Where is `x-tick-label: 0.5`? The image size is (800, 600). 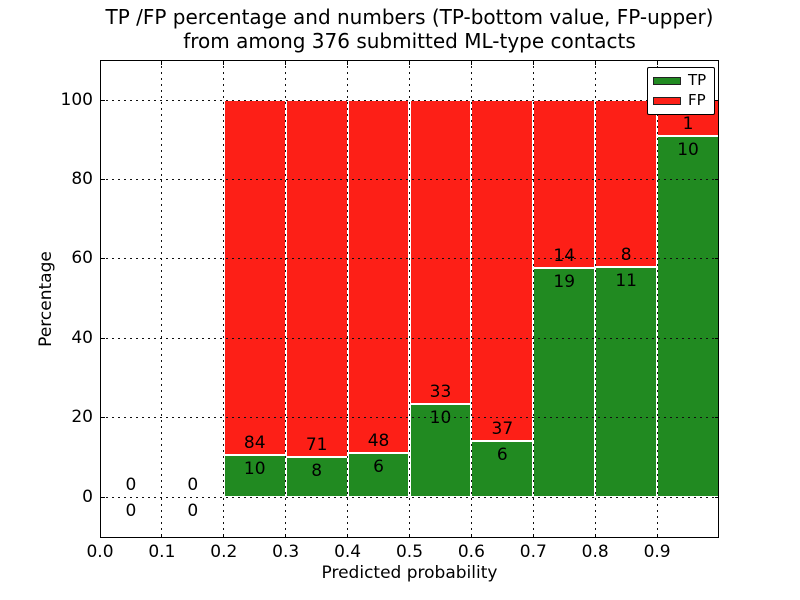 x-tick-label: 0.5 is located at coordinates (409, 552).